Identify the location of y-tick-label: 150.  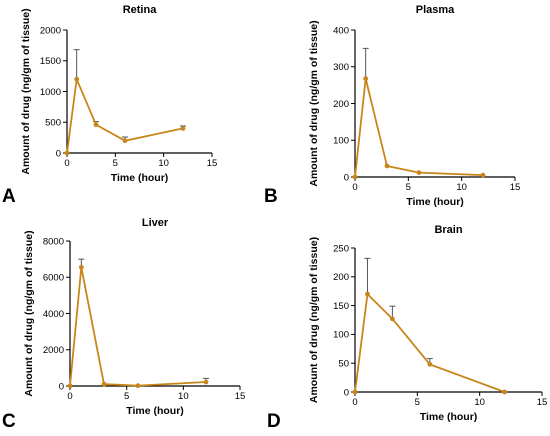
(341, 306).